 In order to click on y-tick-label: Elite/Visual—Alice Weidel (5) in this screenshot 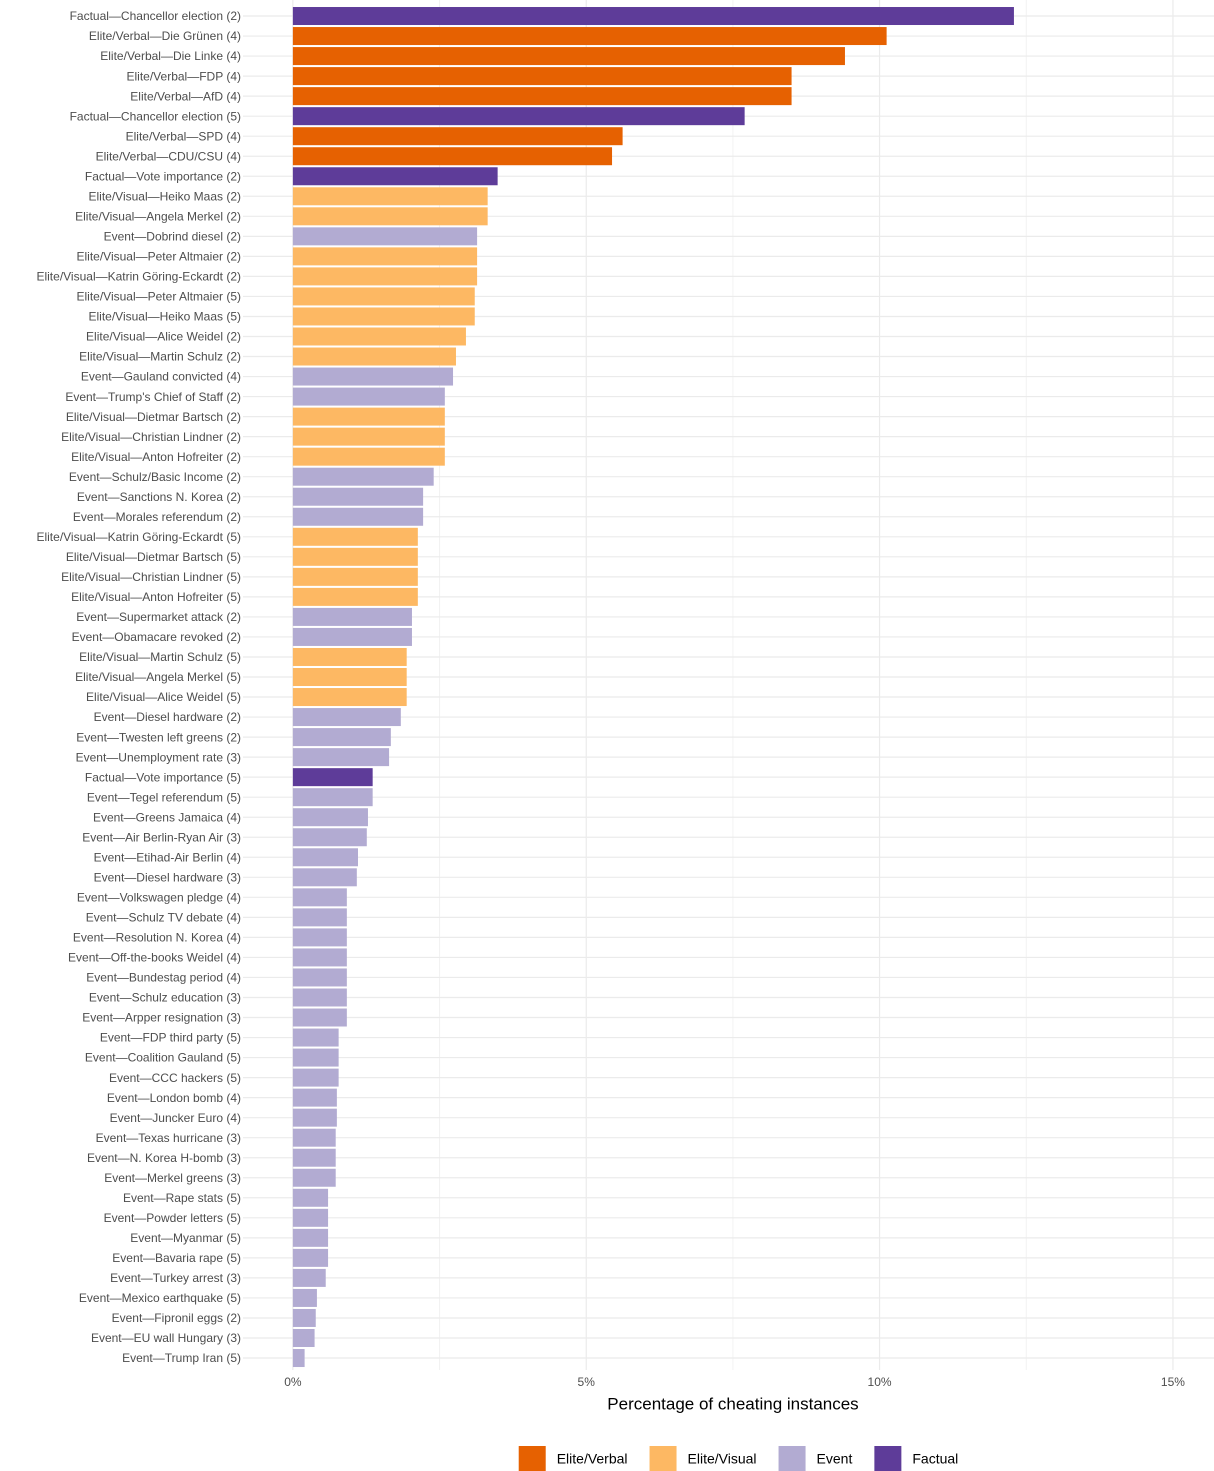, I will do `click(163, 697)`.